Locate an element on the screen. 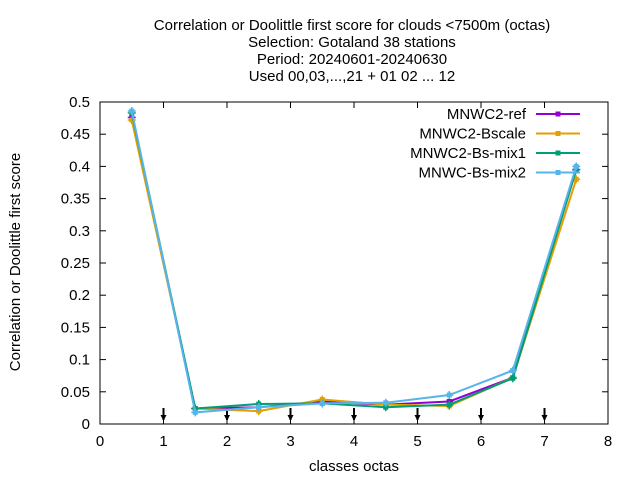 This screenshot has width=640, height=480. legend-label: MNWC2-ref is located at coordinates (487, 114).